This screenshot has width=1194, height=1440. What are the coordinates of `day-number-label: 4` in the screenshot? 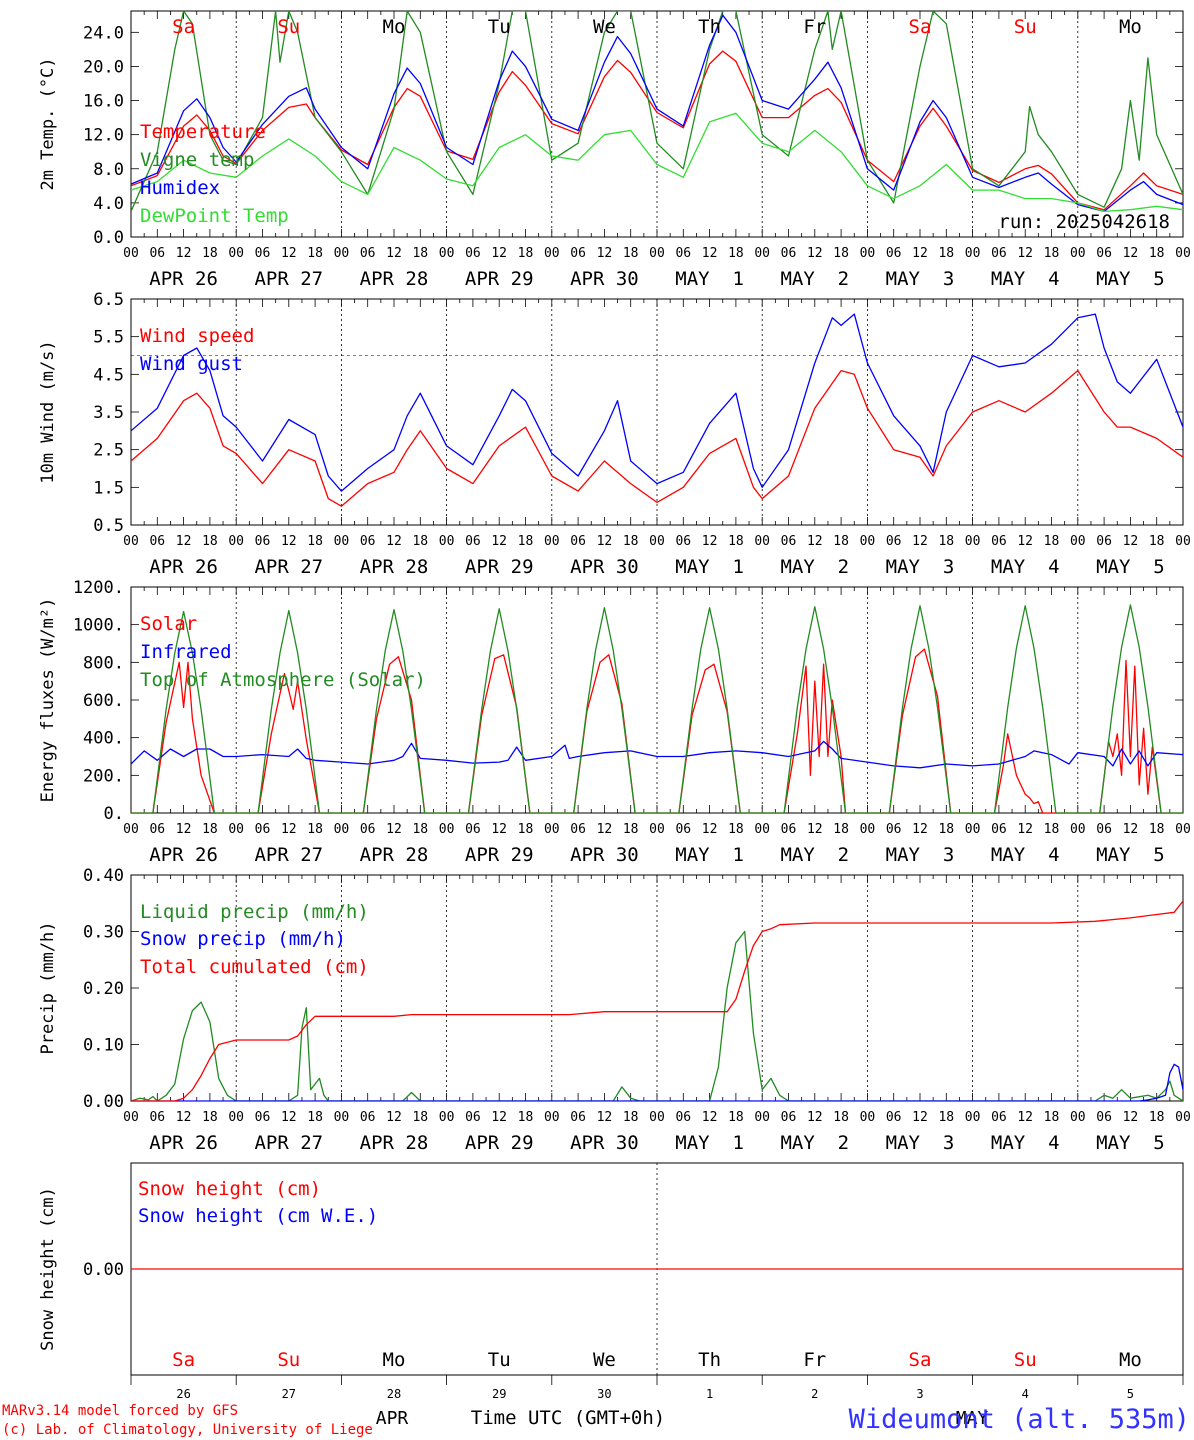 It's located at (1025, 1394).